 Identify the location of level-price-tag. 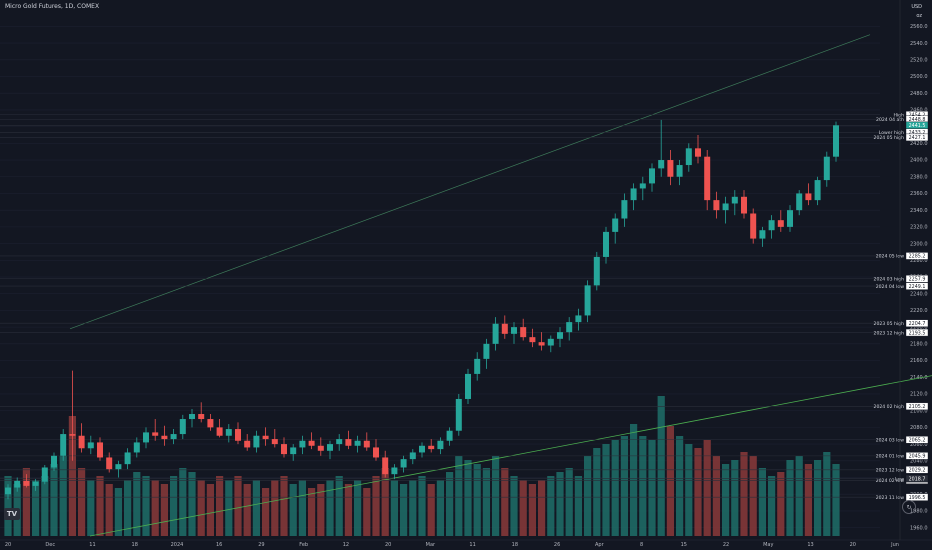
(917, 286).